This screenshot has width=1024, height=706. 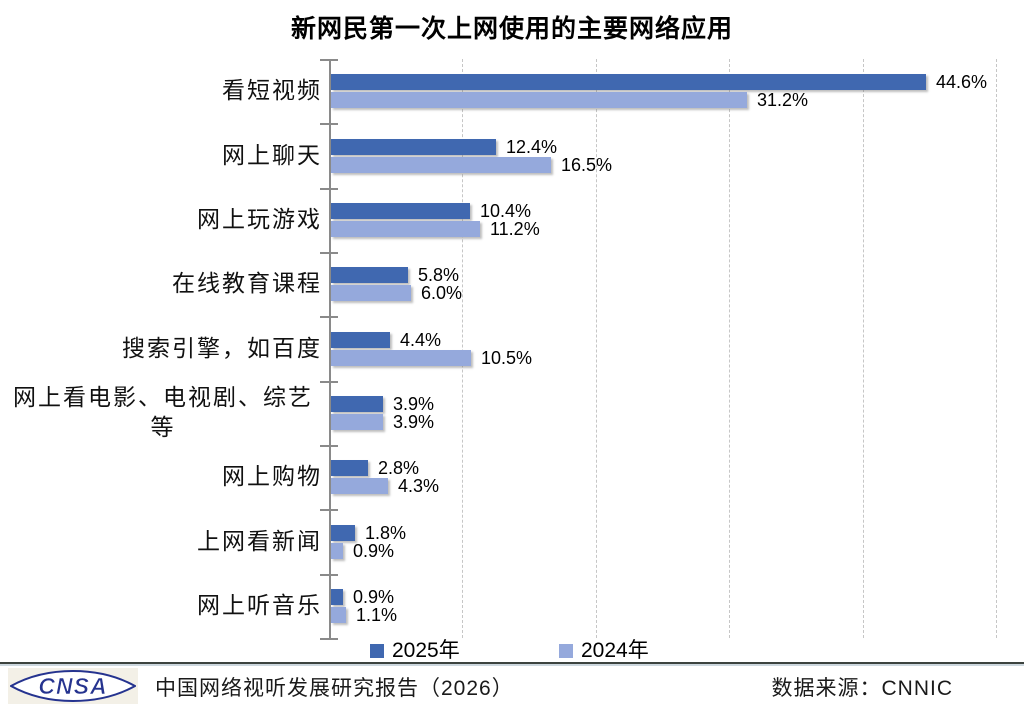 I want to click on value-label-2024年: 6.0%, so click(x=442, y=293).